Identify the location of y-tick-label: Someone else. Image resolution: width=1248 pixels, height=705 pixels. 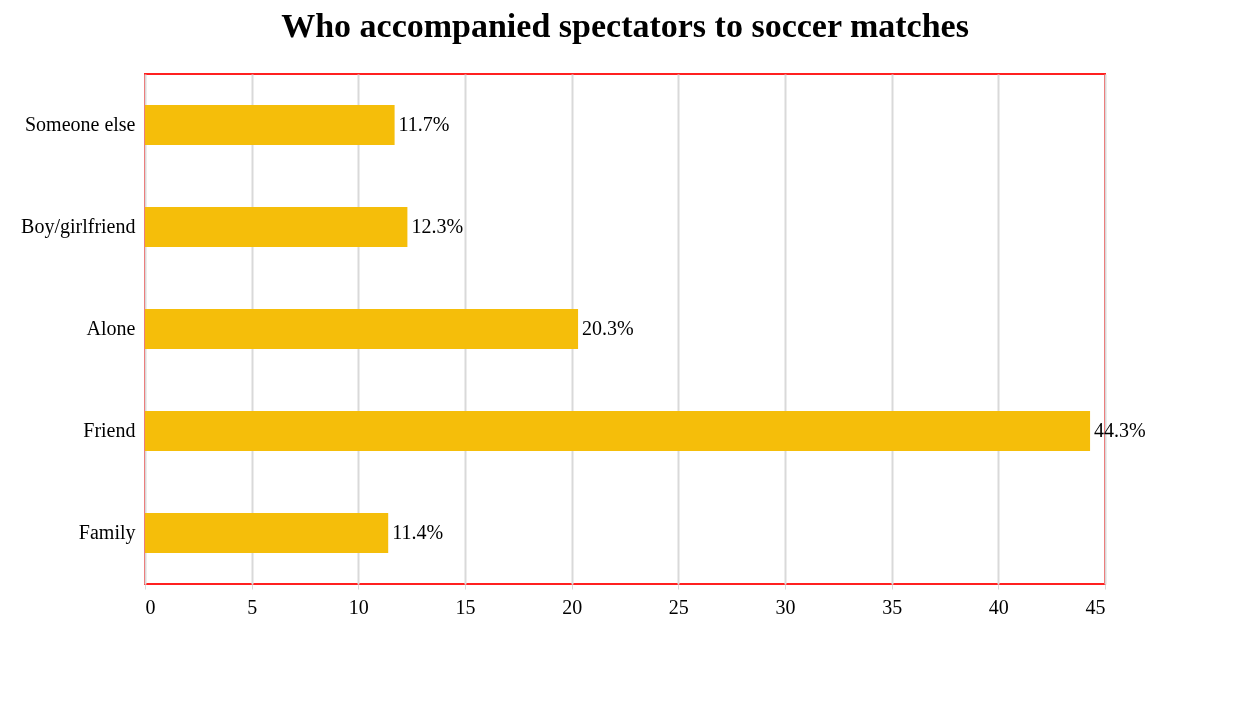
(80, 124).